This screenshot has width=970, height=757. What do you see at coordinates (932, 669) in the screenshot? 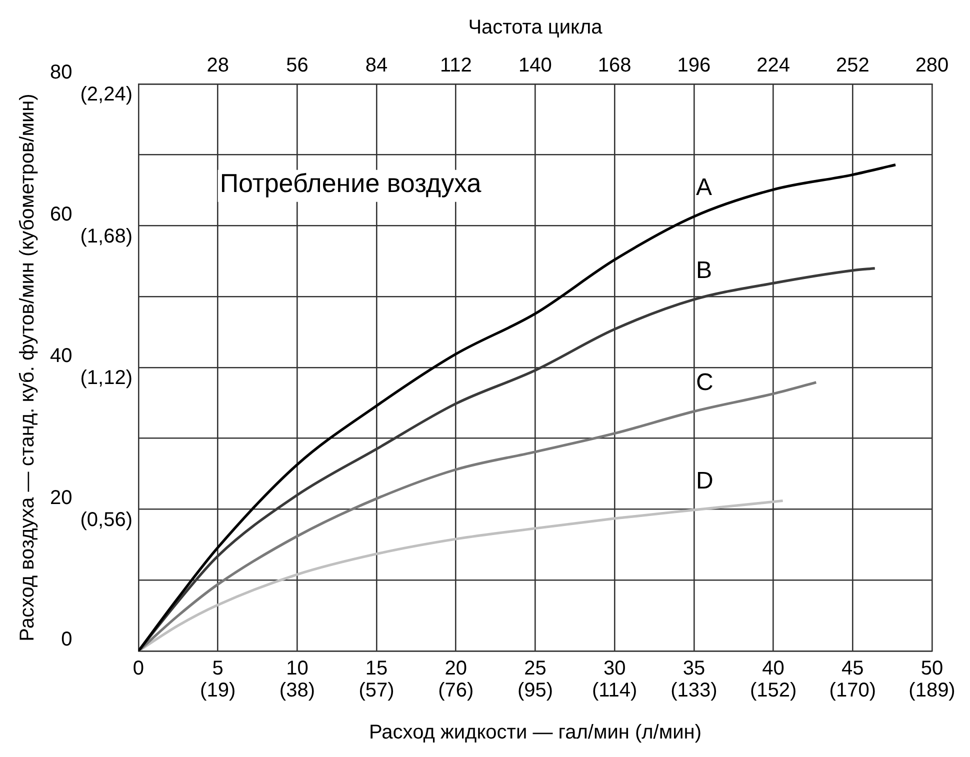
I see `x-tick-label: 50` at bounding box center [932, 669].